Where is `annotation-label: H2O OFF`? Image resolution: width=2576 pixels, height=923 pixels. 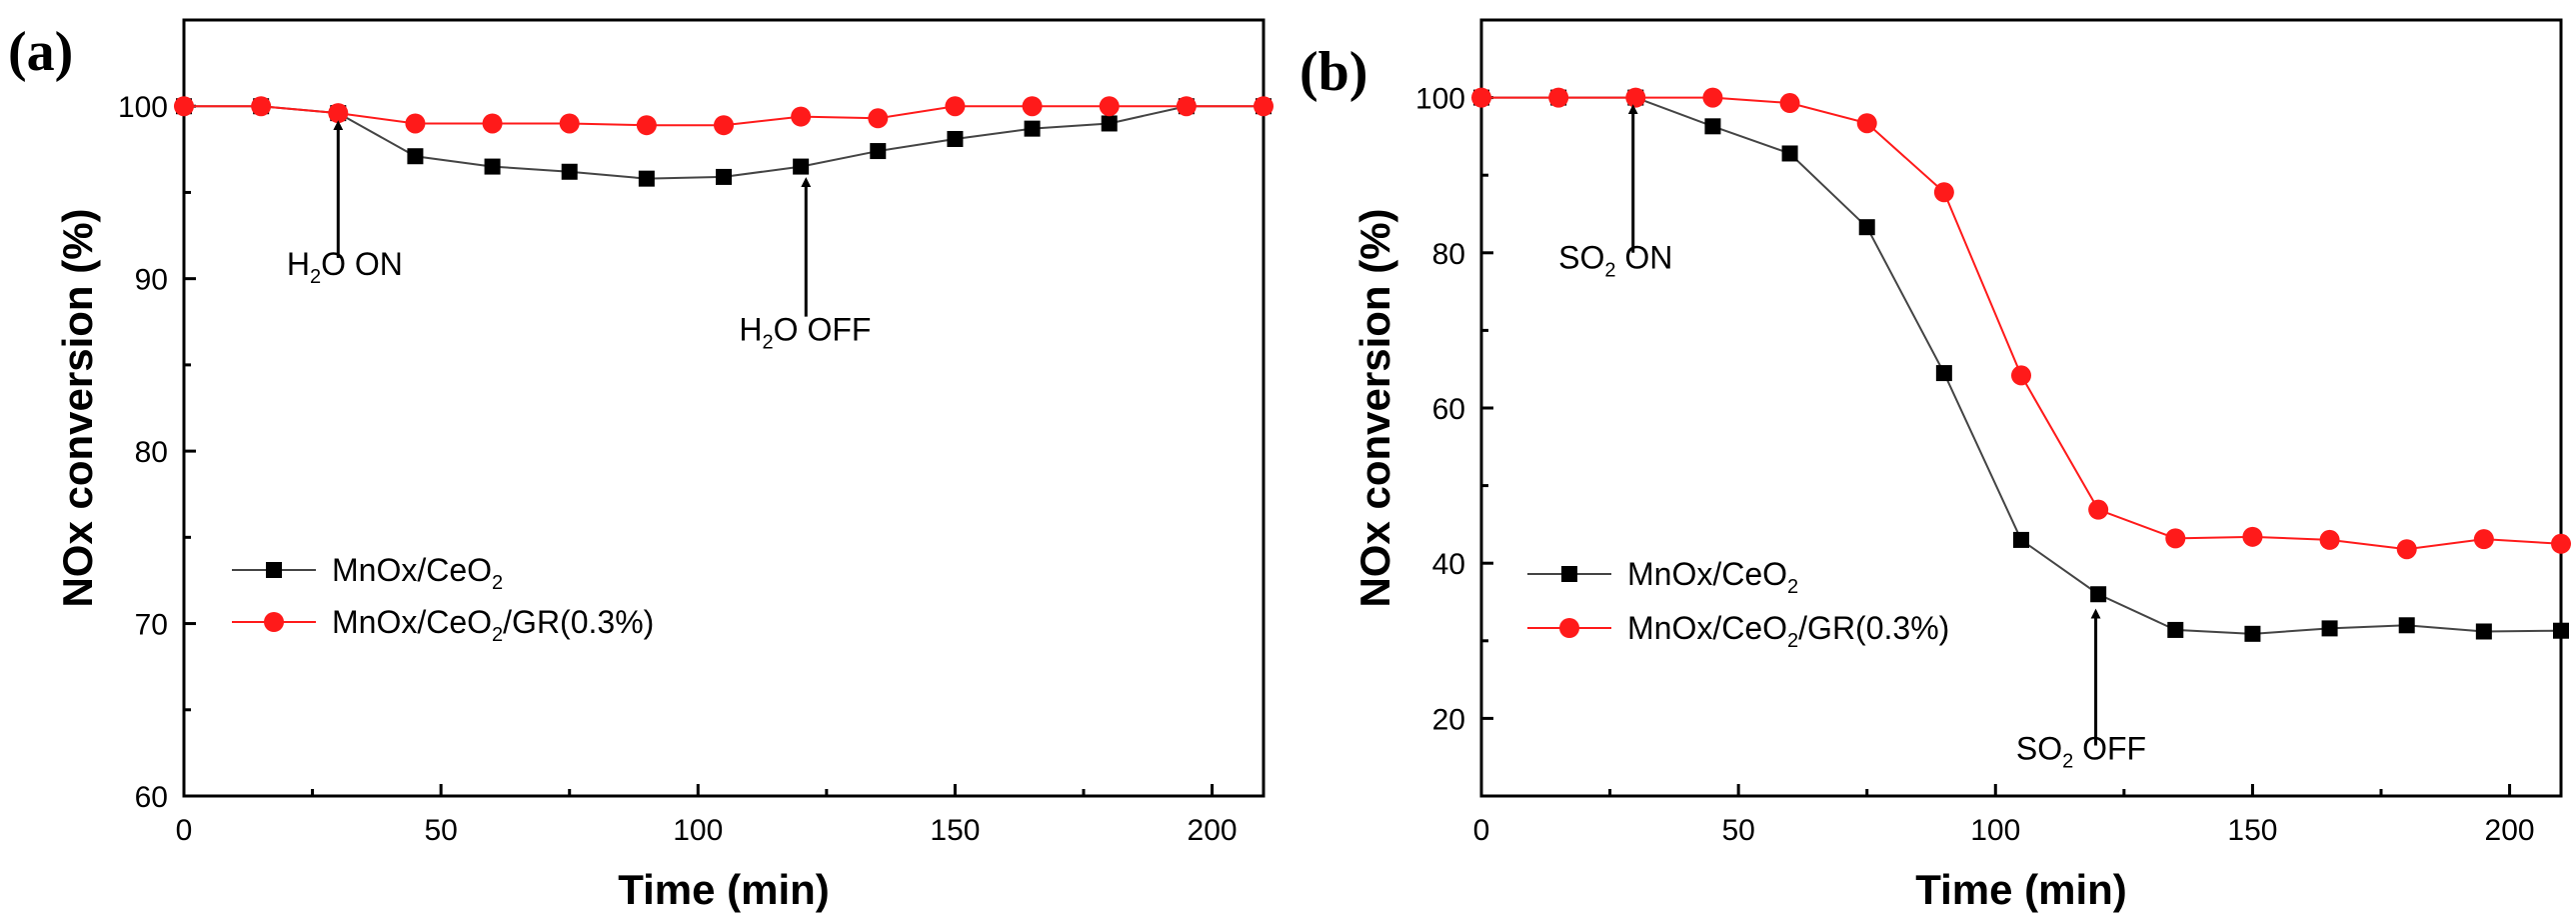 annotation-label: H2O OFF is located at coordinates (805, 333).